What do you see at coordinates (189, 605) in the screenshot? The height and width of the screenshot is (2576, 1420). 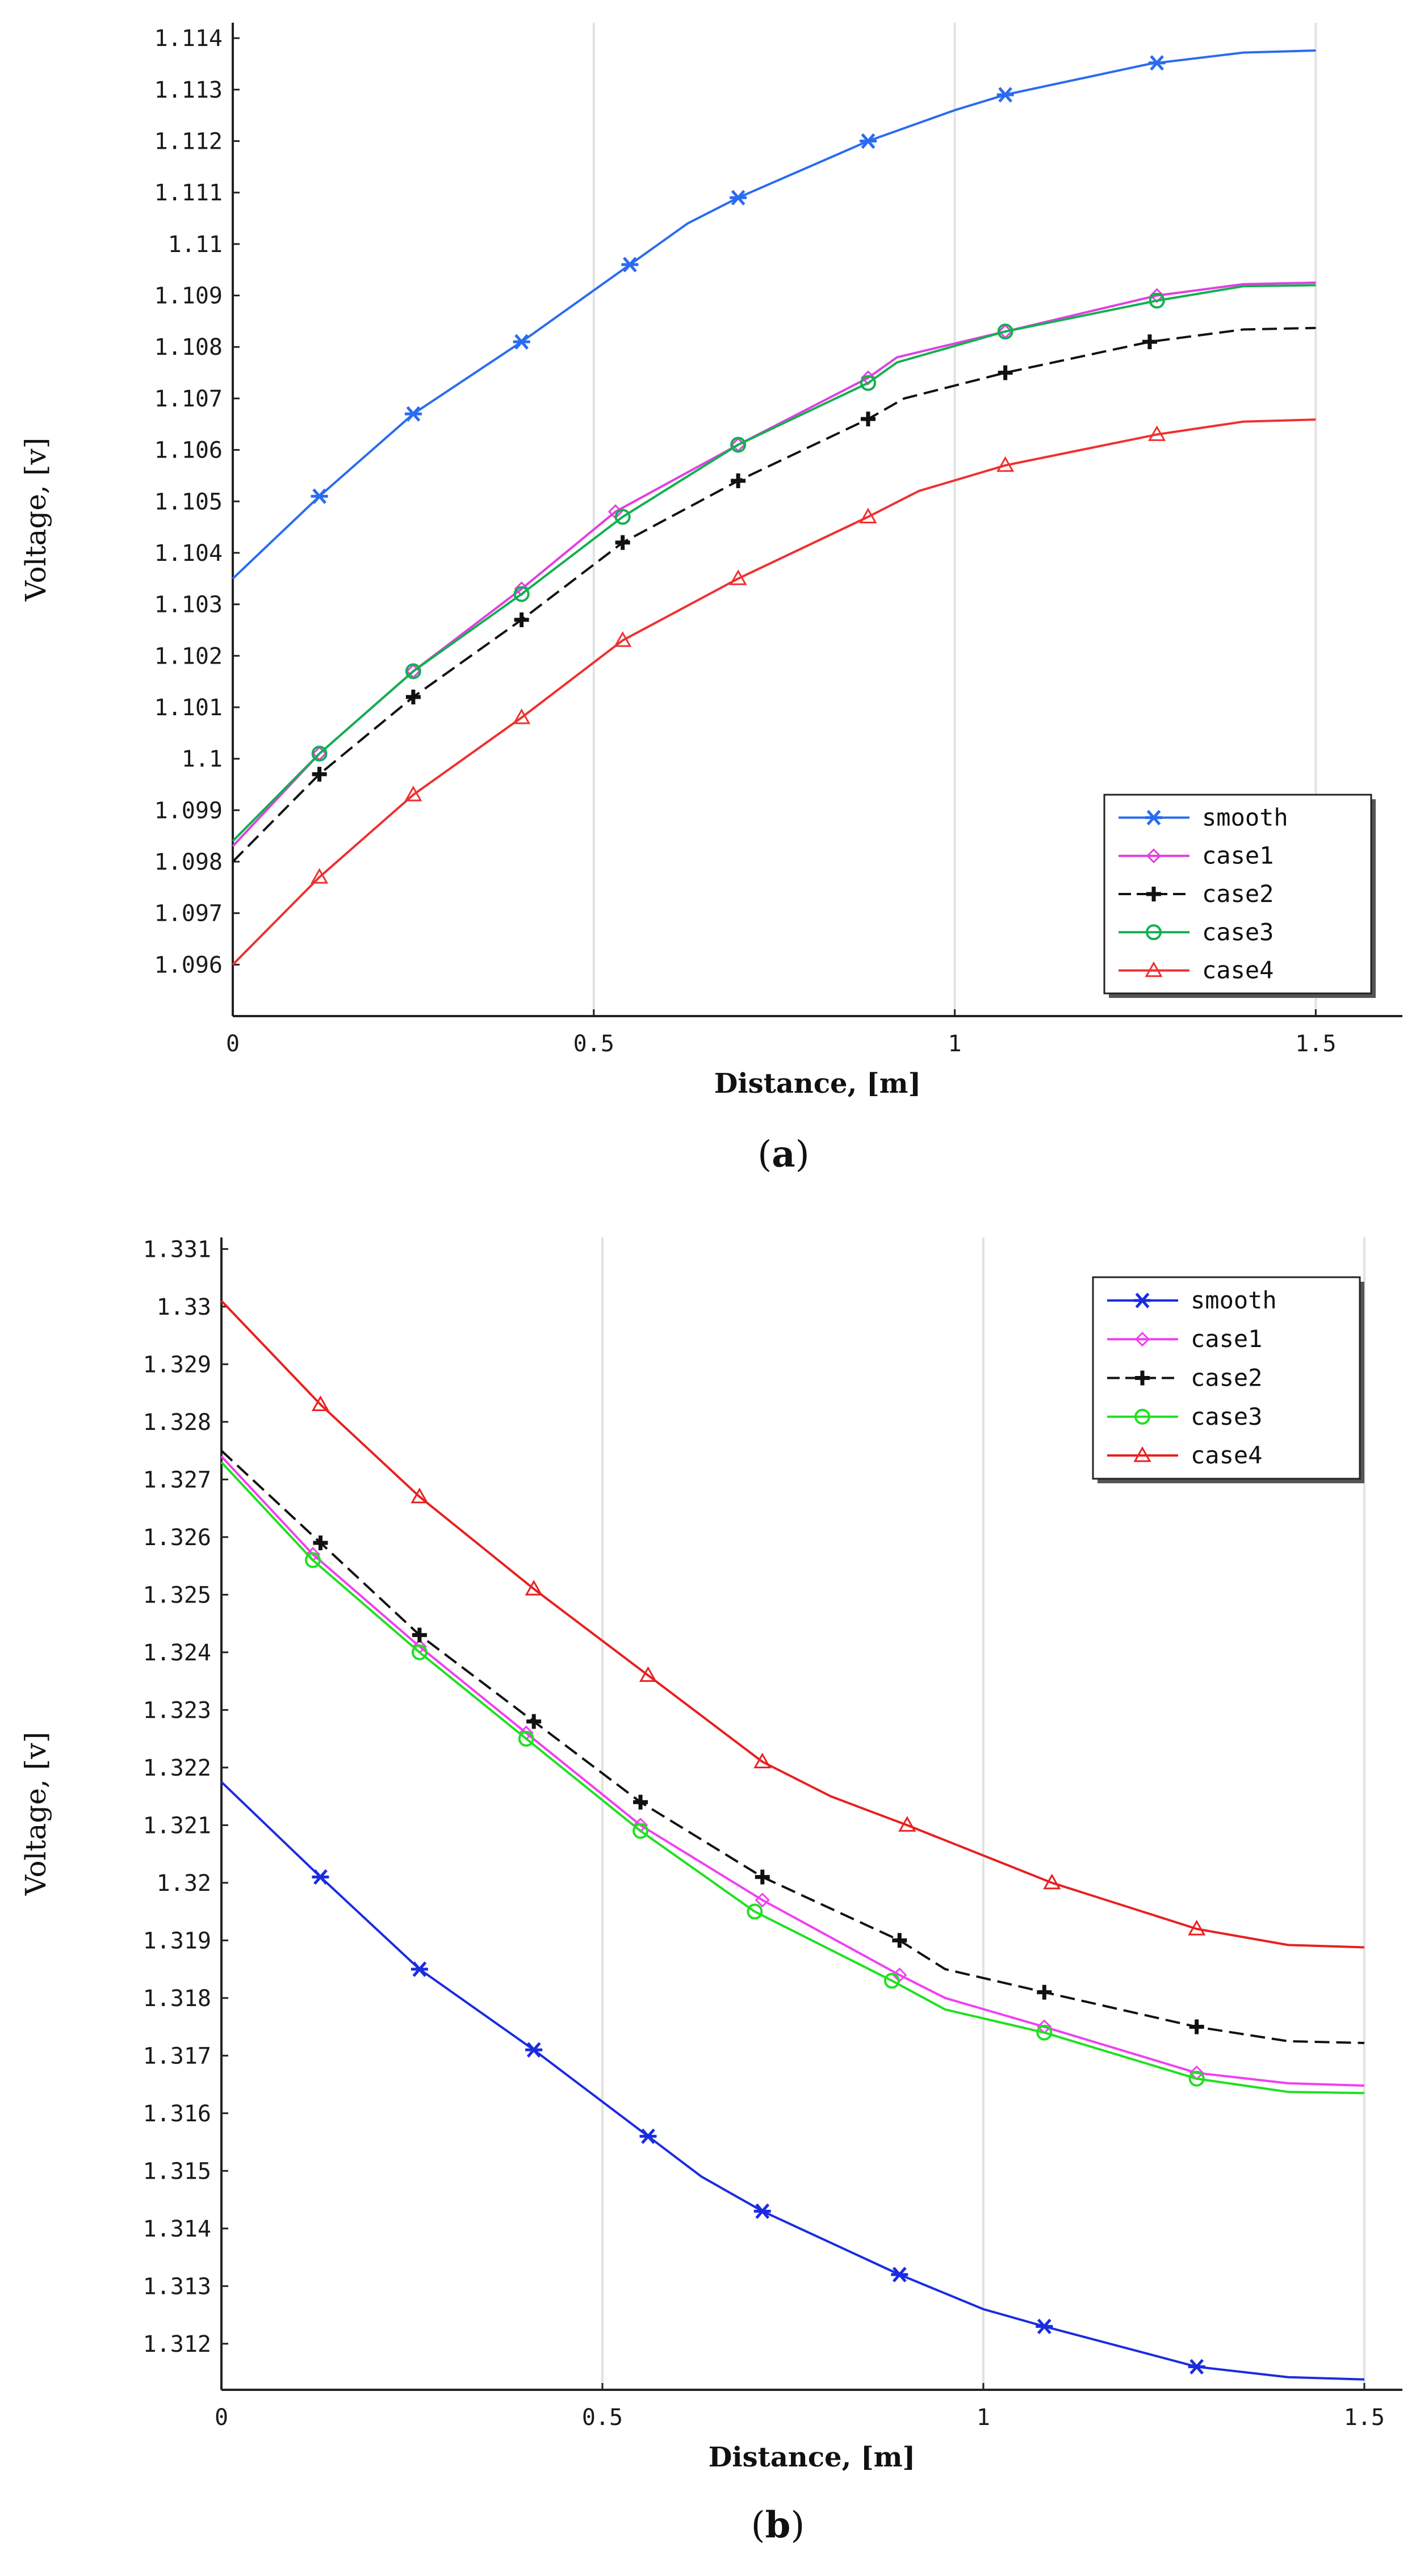 I see `y-tick-label: 1.103` at bounding box center [189, 605].